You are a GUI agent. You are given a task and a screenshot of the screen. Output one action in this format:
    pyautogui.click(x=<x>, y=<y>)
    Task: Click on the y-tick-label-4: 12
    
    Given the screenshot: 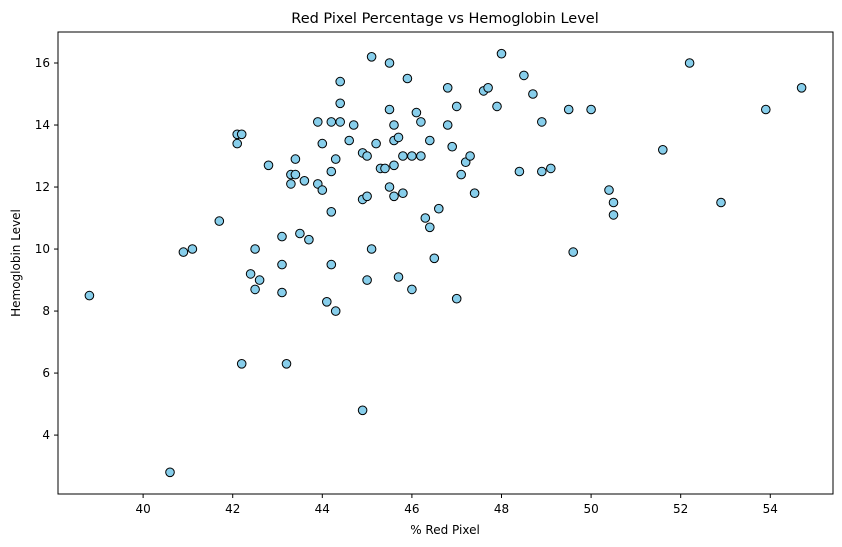 What is the action you would take?
    pyautogui.click(x=42, y=187)
    